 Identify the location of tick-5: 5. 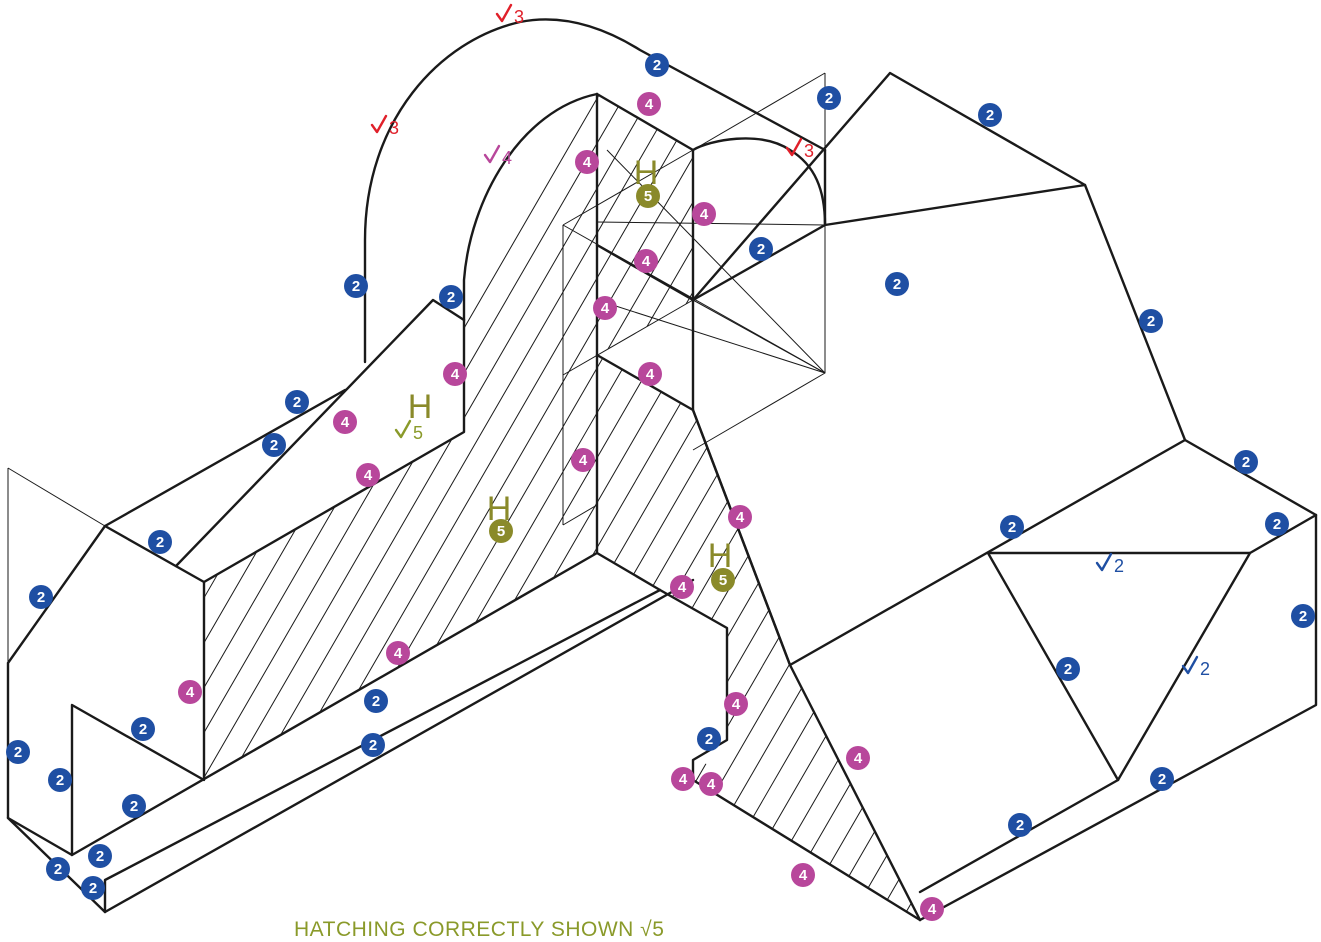
(408, 431).